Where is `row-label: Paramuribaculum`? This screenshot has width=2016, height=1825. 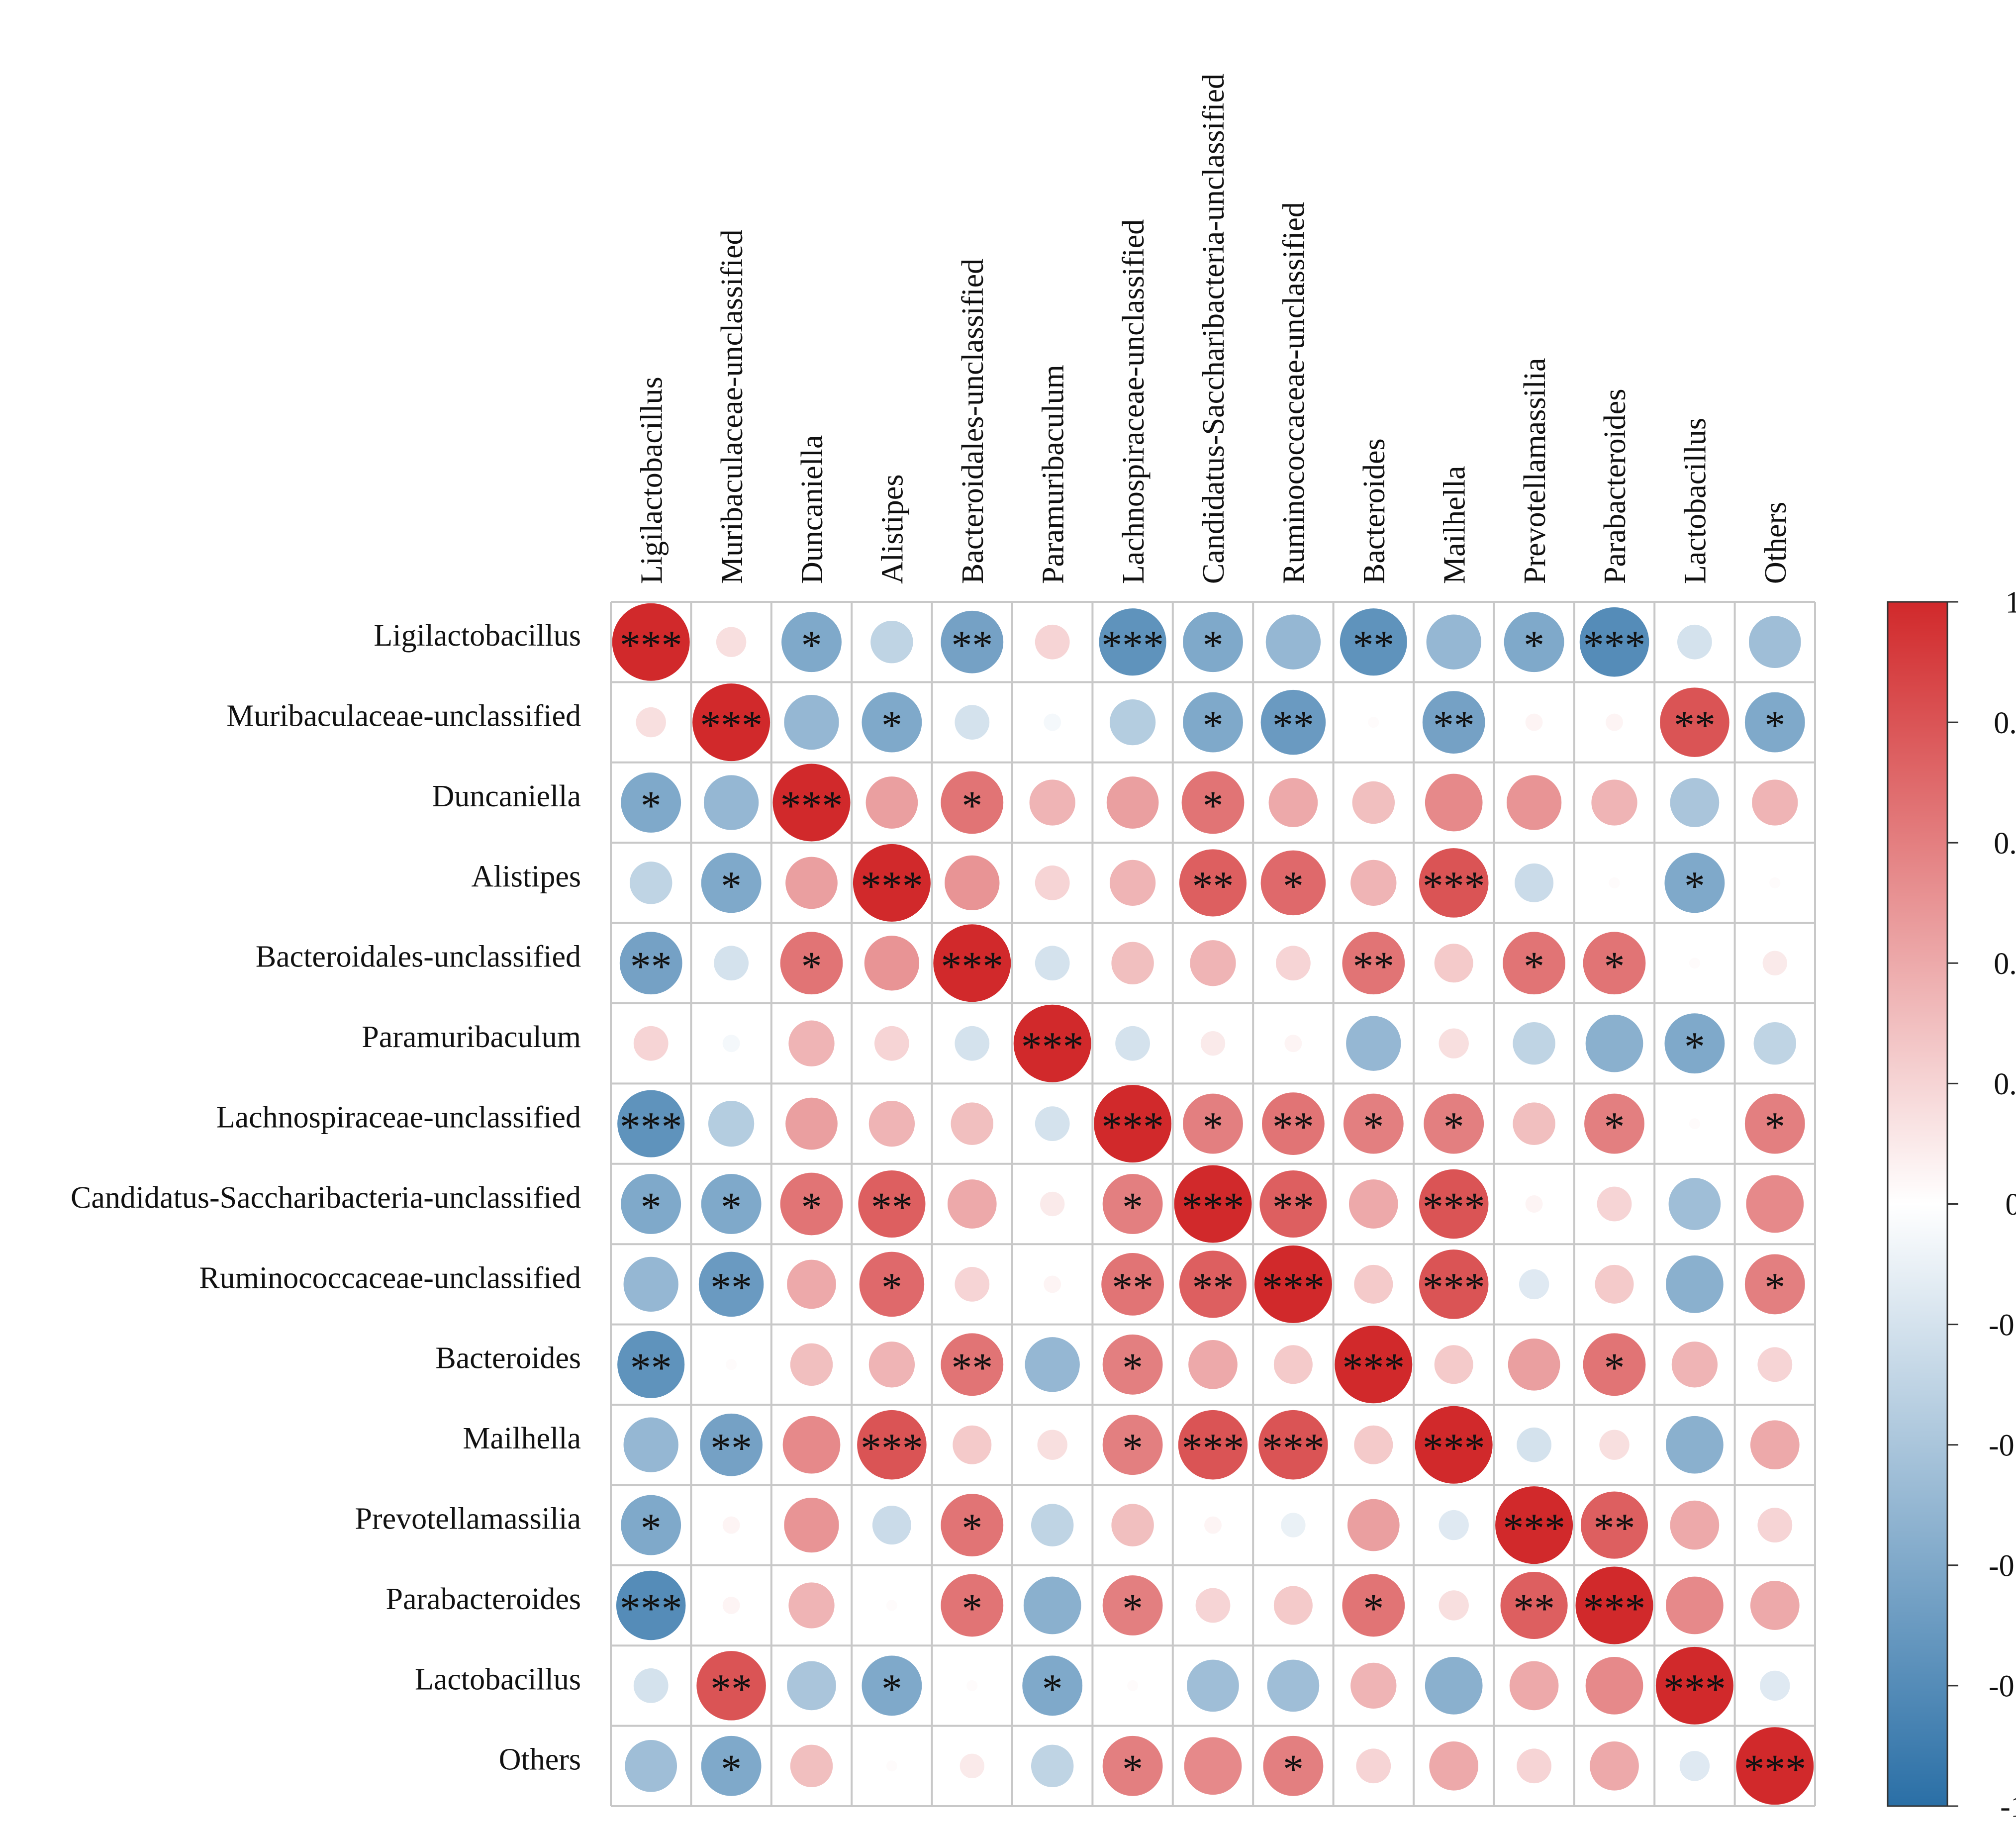 row-label: Paramuribaculum is located at coordinates (471, 1037).